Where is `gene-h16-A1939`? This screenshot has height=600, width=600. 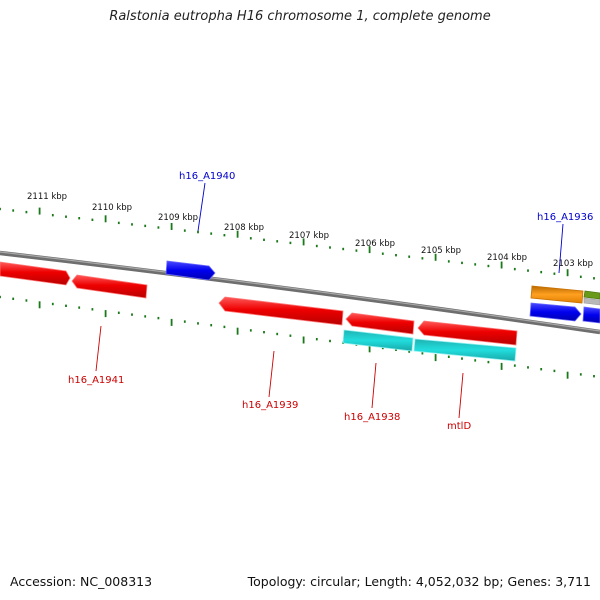 gene-h16-A1939 is located at coordinates (281, 311).